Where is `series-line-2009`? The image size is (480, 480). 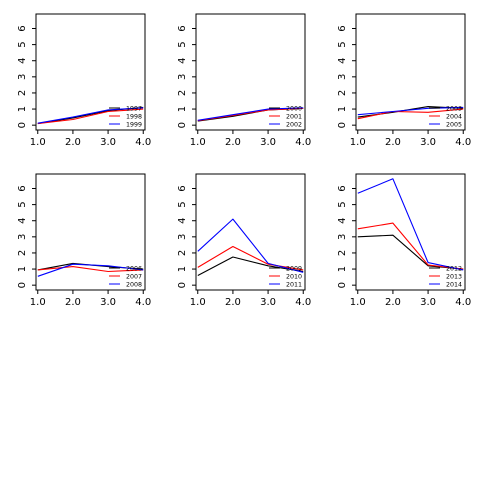 series-line-2009 is located at coordinates (250, 266).